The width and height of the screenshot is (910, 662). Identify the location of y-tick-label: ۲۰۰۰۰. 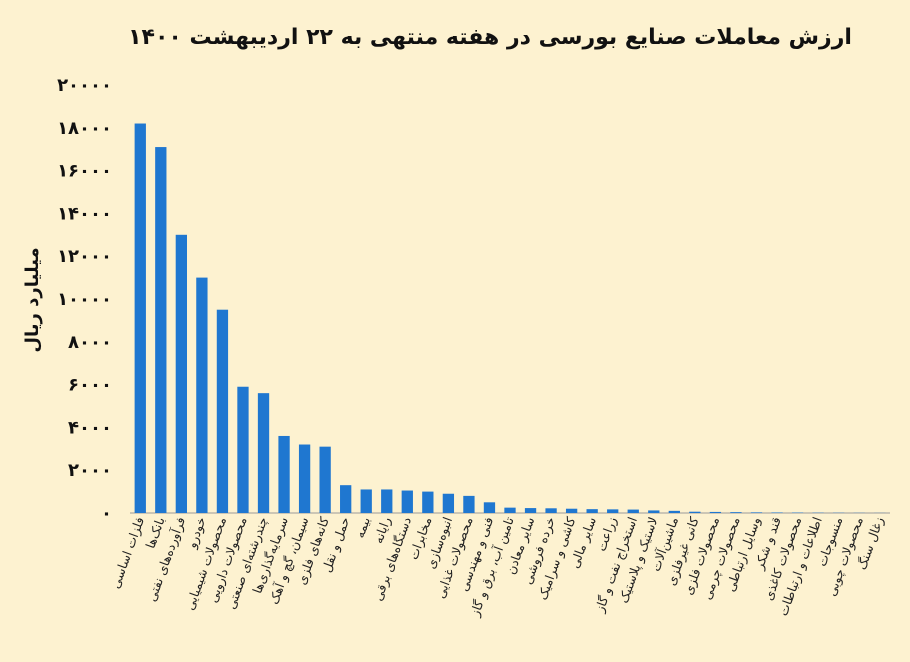
(84, 85).